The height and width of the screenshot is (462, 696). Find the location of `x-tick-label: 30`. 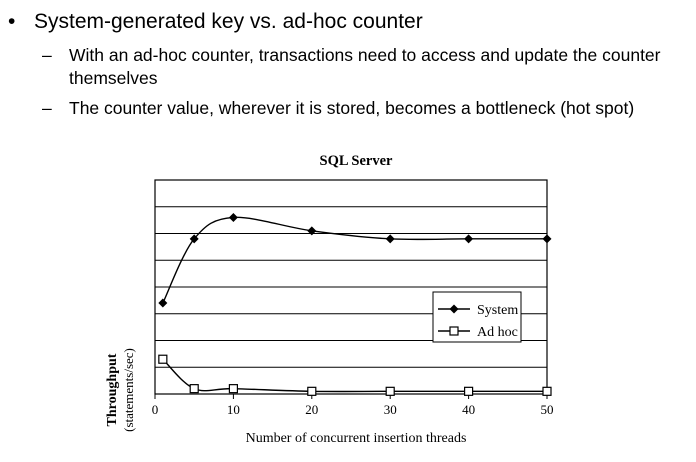

x-tick-label: 30 is located at coordinates (390, 409).